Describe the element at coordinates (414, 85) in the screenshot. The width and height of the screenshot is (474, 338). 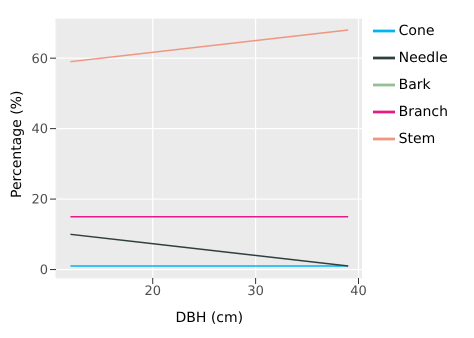
I see `legend-label: Bark` at that location.